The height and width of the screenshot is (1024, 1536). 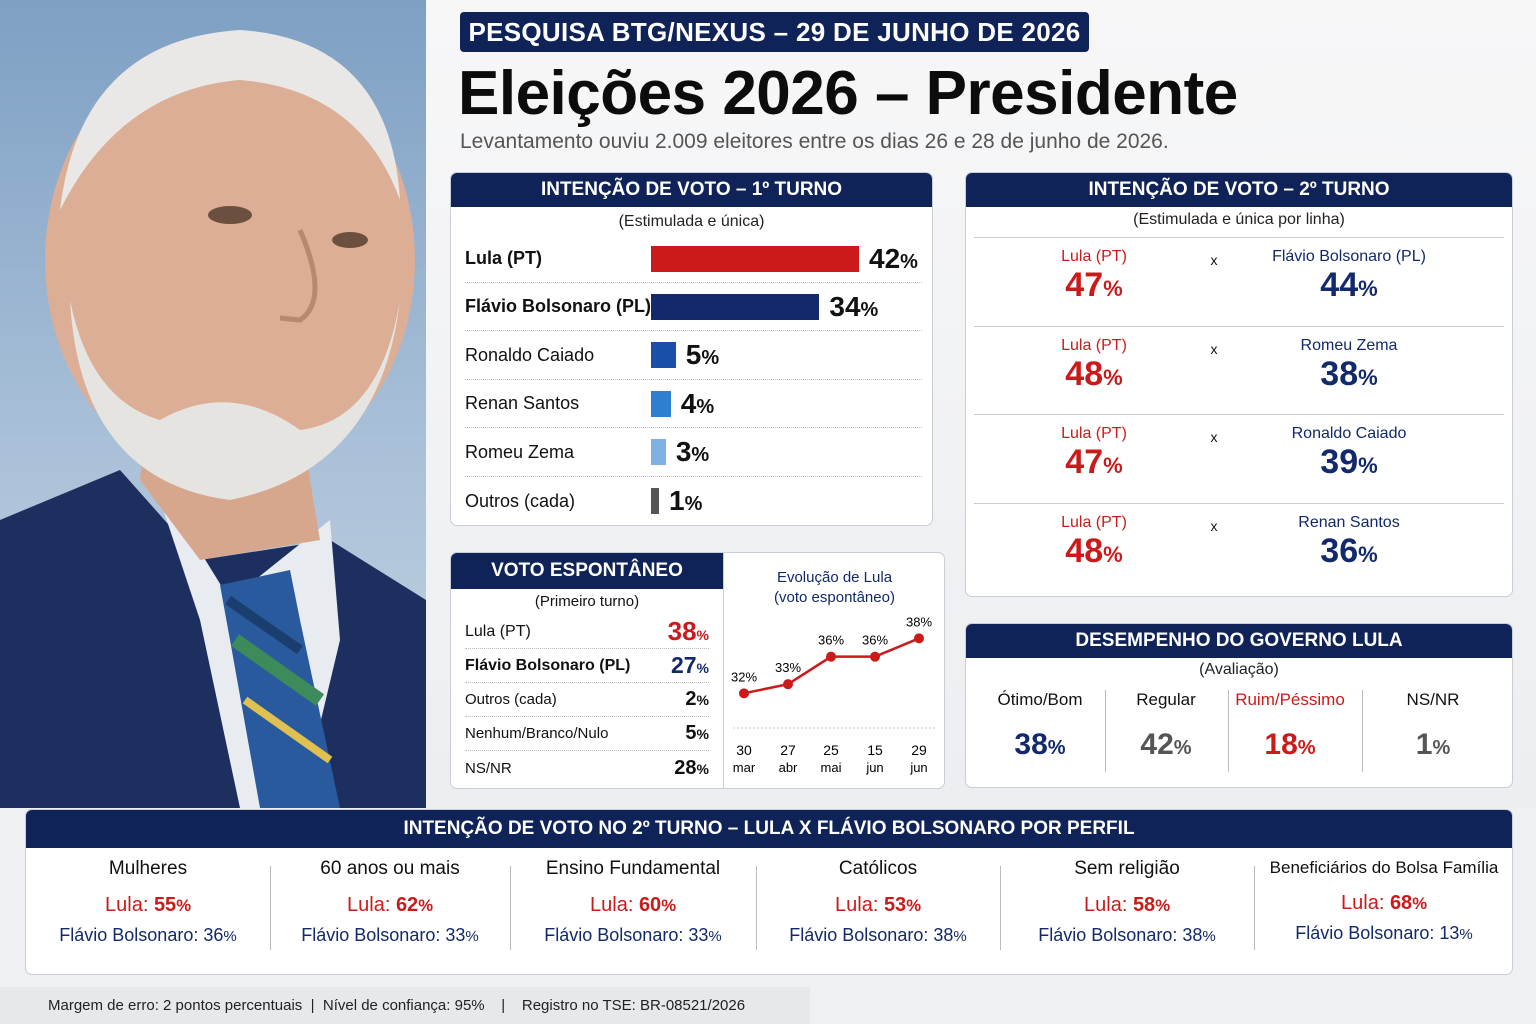 I want to click on candidate-name: Romeu Zema, so click(x=520, y=451).